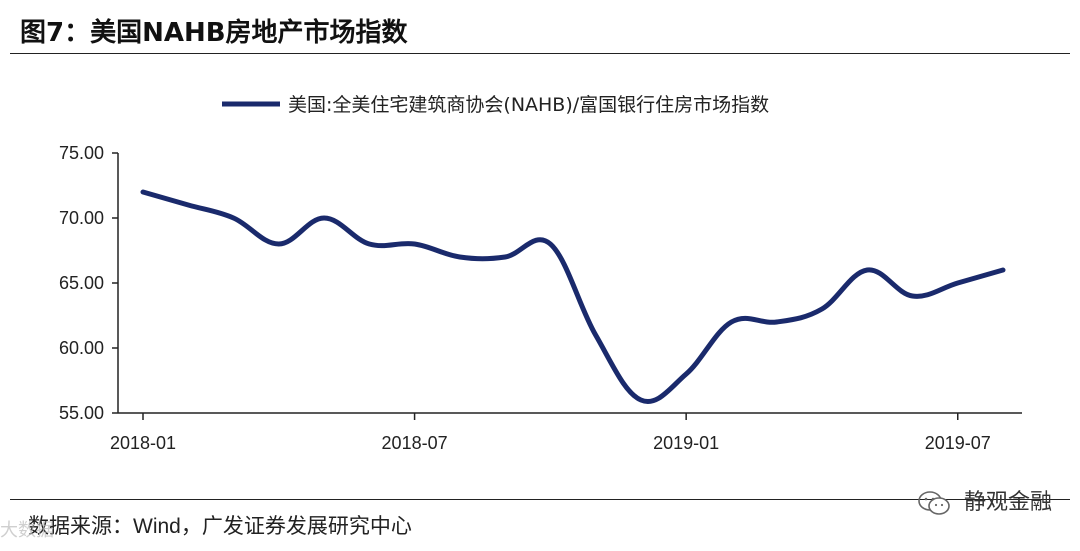  I want to click on y-tick-label: 65.00, so click(81, 283).